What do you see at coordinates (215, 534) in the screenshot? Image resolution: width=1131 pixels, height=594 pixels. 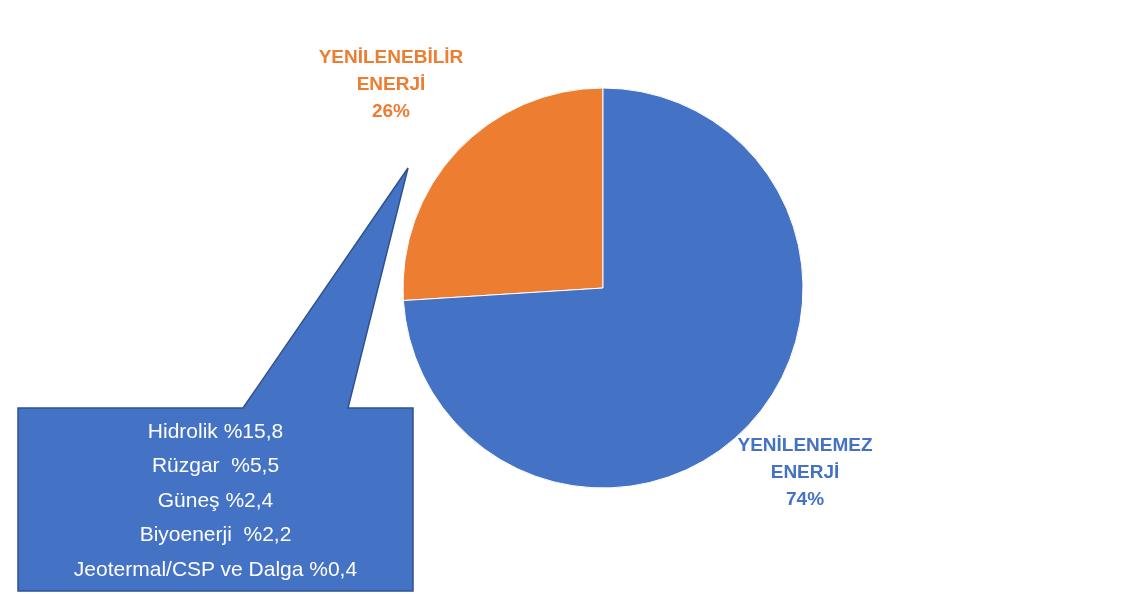 I see `text: Biyoenerji %2,2` at bounding box center [215, 534].